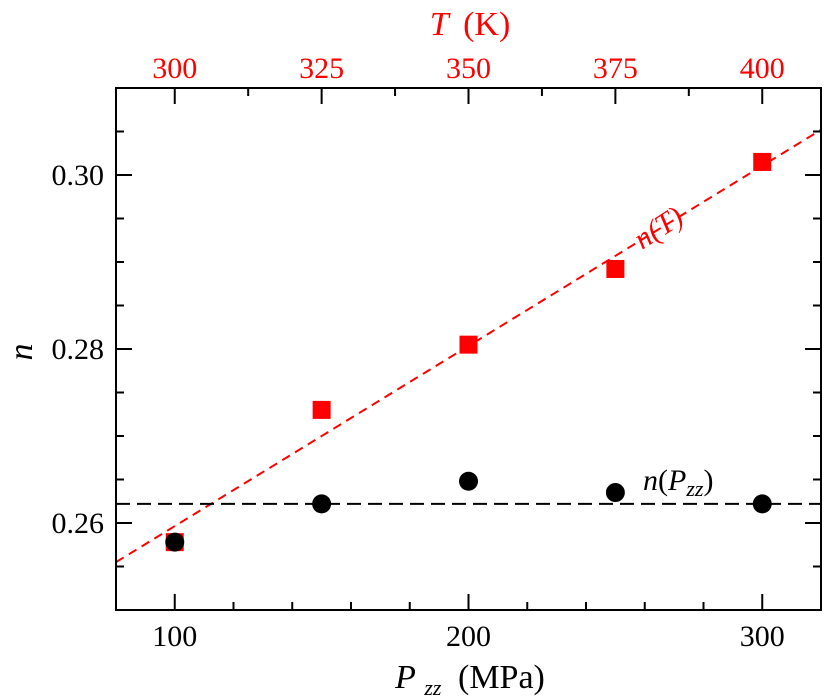  What do you see at coordinates (174, 68) in the screenshot?
I see `top-tick-label: 300` at bounding box center [174, 68].